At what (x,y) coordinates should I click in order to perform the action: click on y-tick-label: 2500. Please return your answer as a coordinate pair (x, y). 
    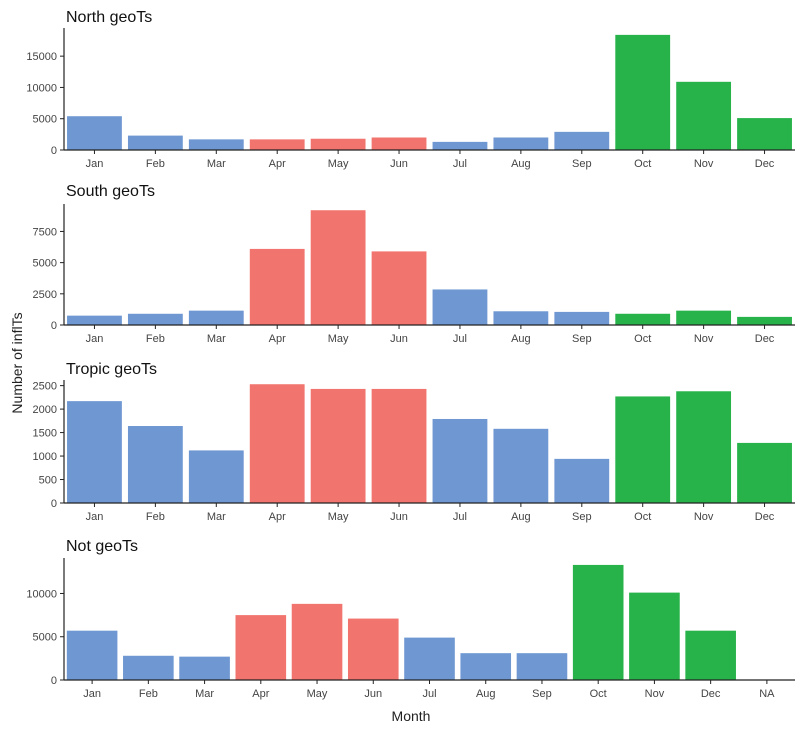
    Looking at the image, I should click on (45, 387).